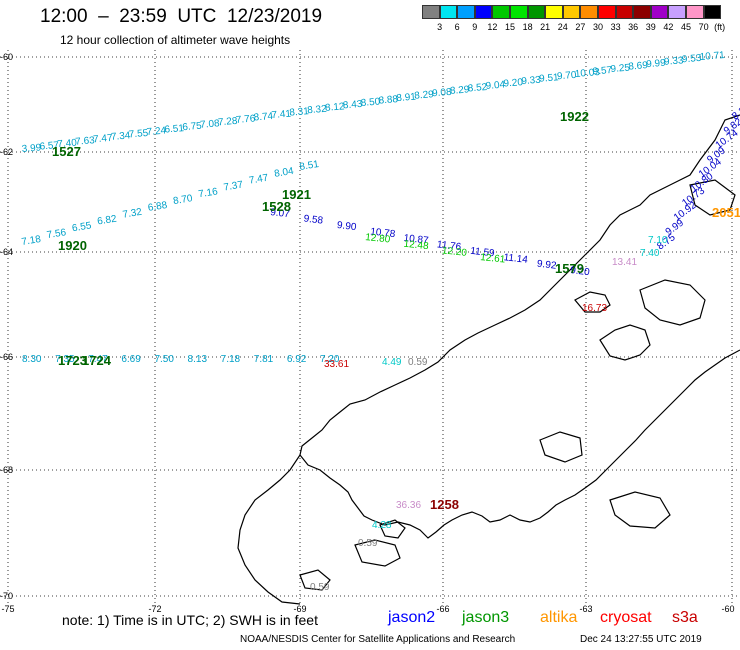 The image size is (740, 650). Describe the element at coordinates (313, 219) in the screenshot. I see `wave-height-value: 9.58` at that location.